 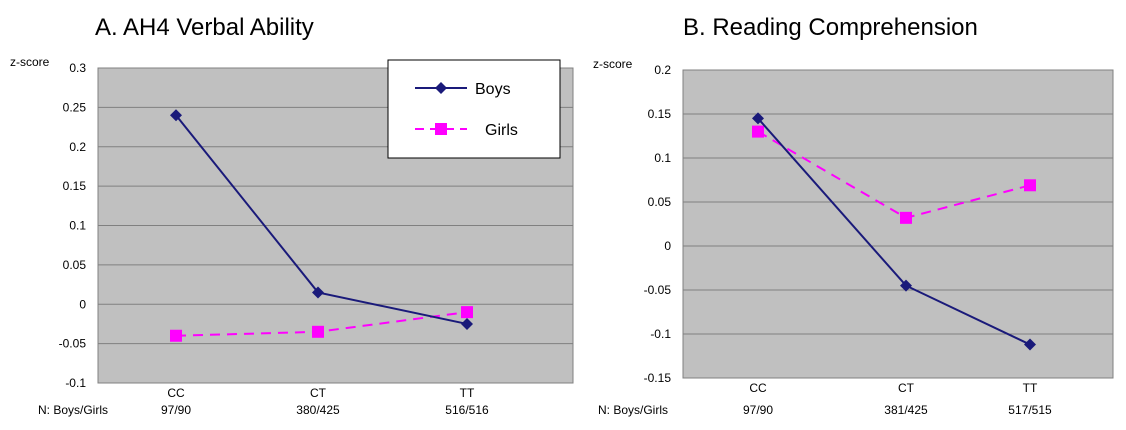 What do you see at coordinates (894, 231) in the screenshot?
I see `chart-b-series` at bounding box center [894, 231].